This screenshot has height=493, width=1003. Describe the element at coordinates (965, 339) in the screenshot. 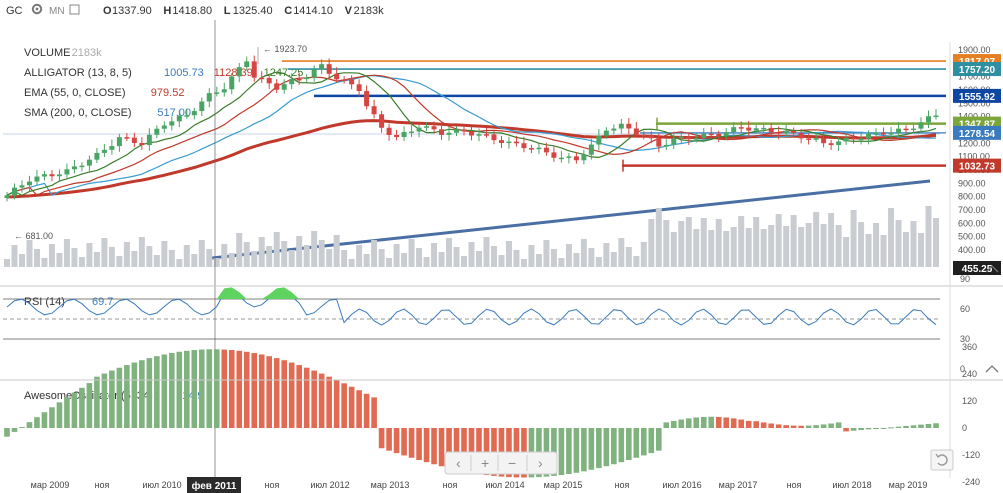

I see `rsi-tick-label: 30` at that location.